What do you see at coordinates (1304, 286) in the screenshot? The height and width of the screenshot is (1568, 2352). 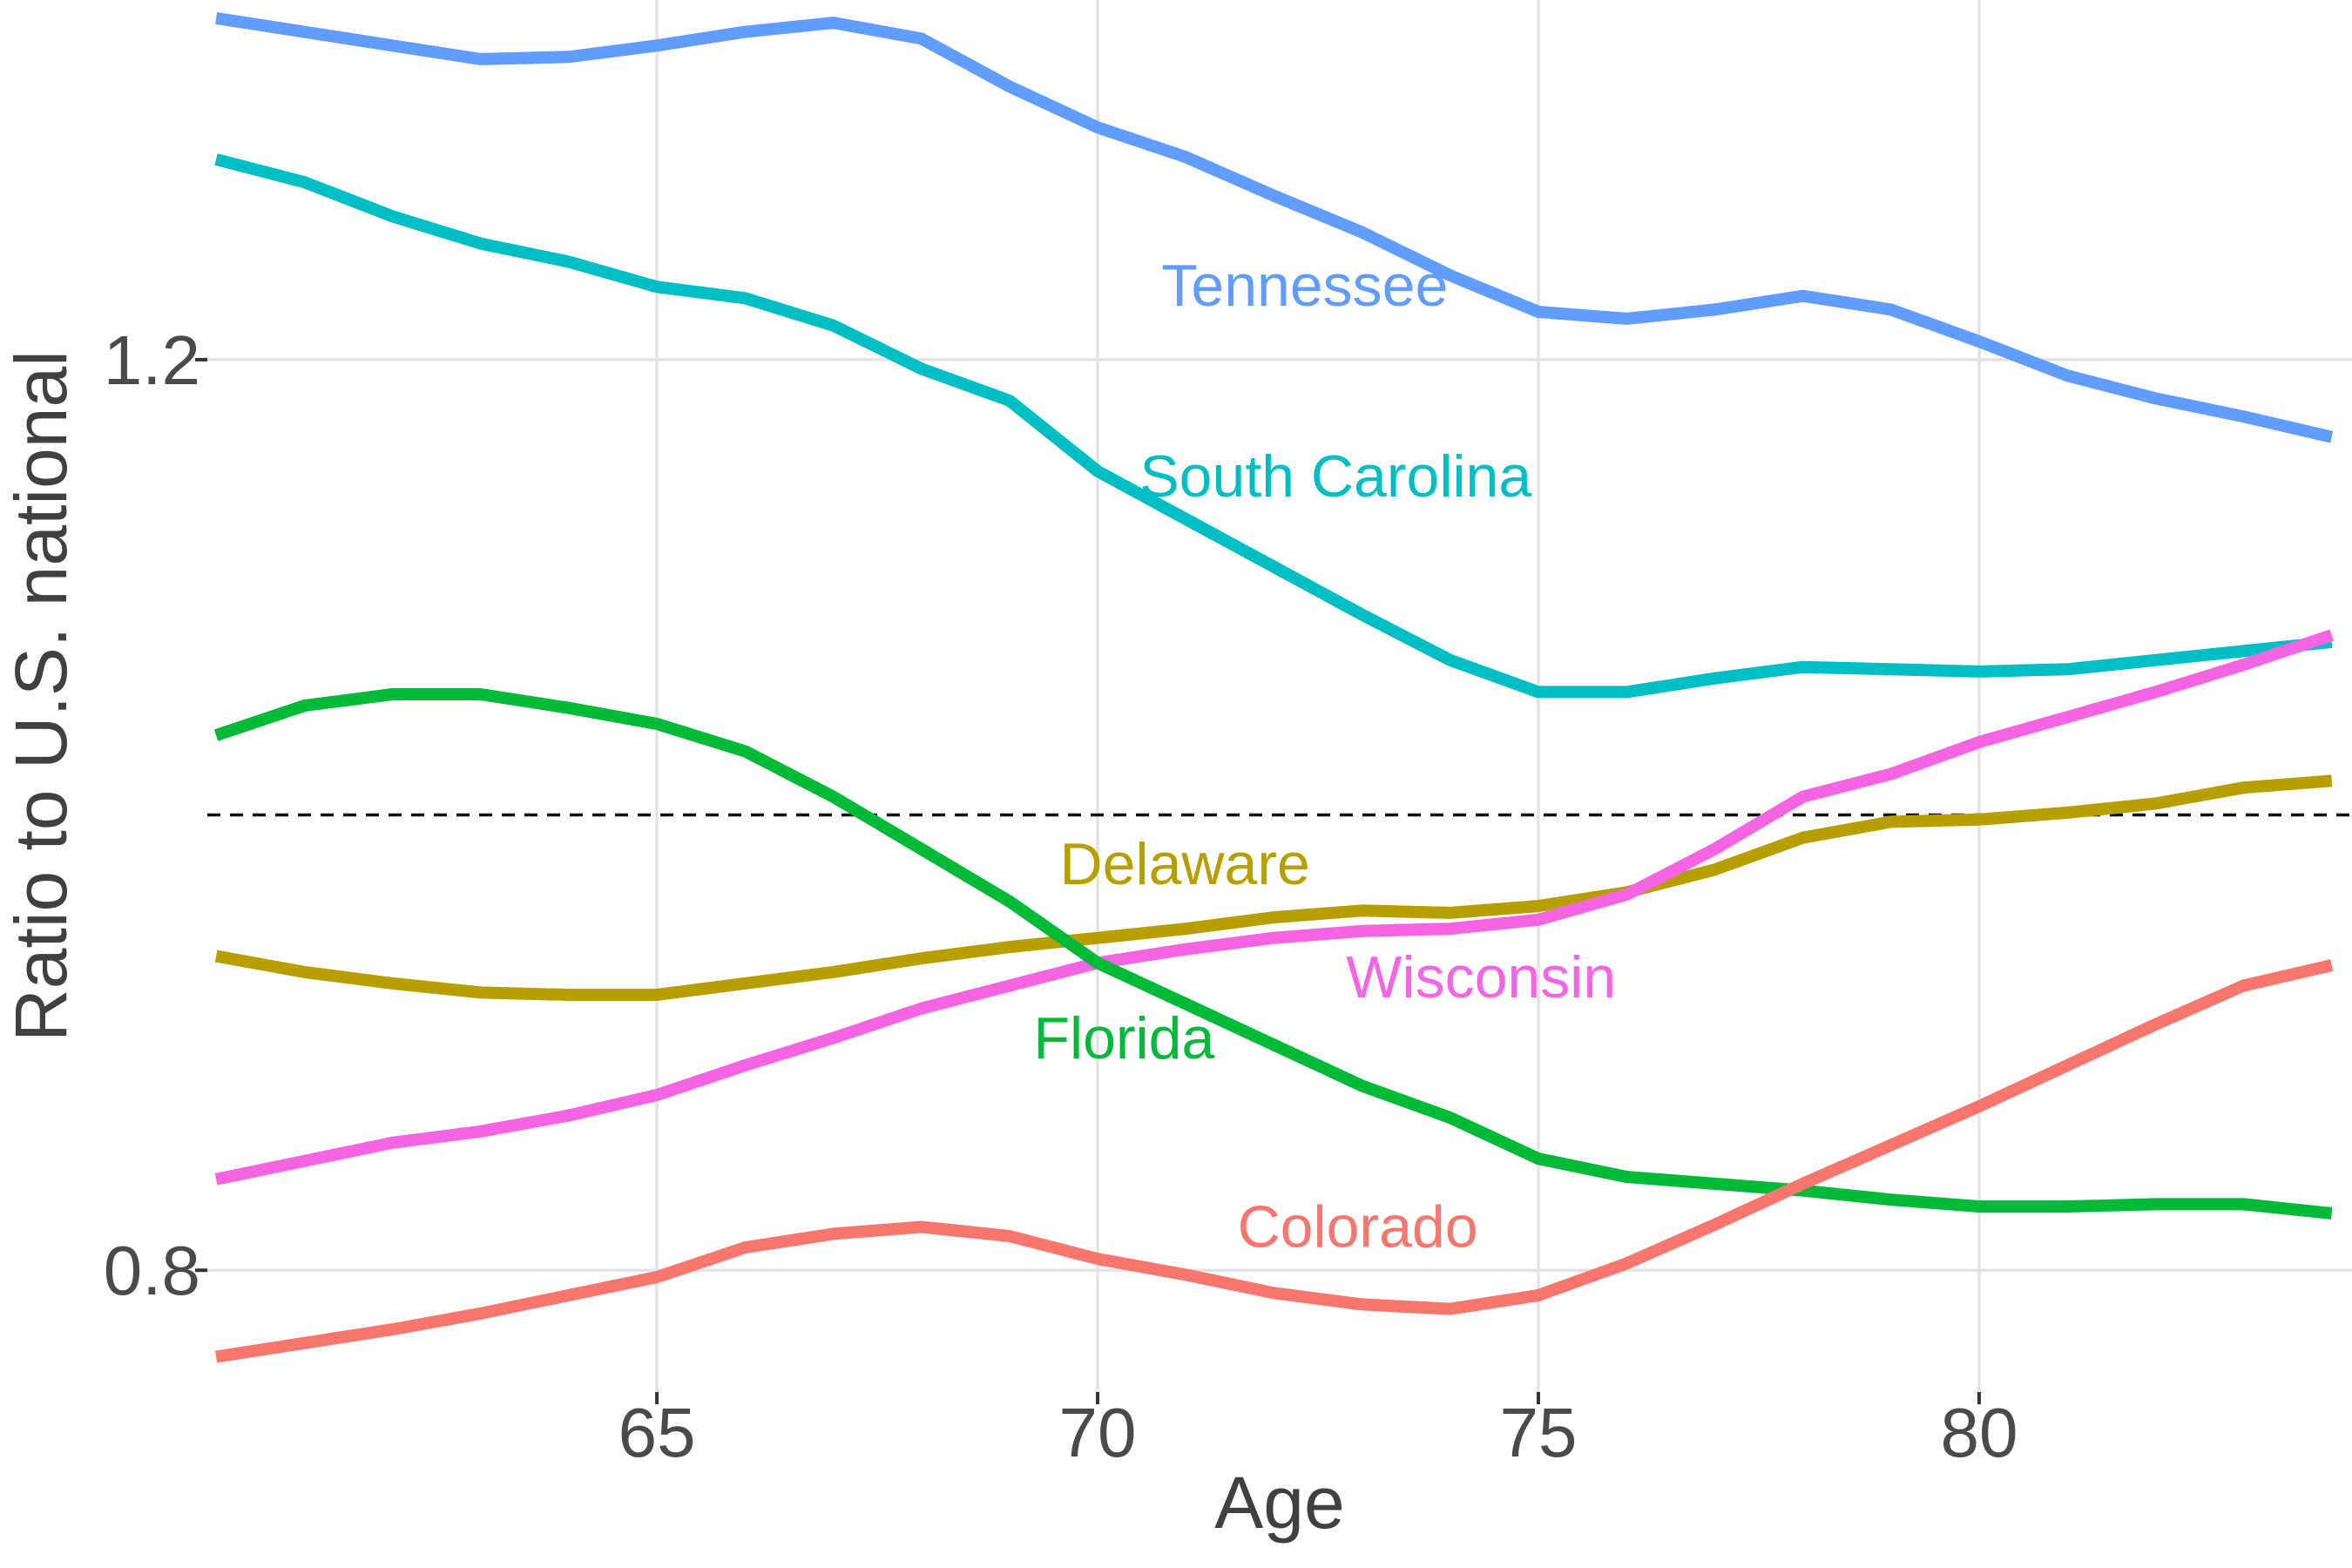 I see `series-label-tennessee: Tennessee` at bounding box center [1304, 286].